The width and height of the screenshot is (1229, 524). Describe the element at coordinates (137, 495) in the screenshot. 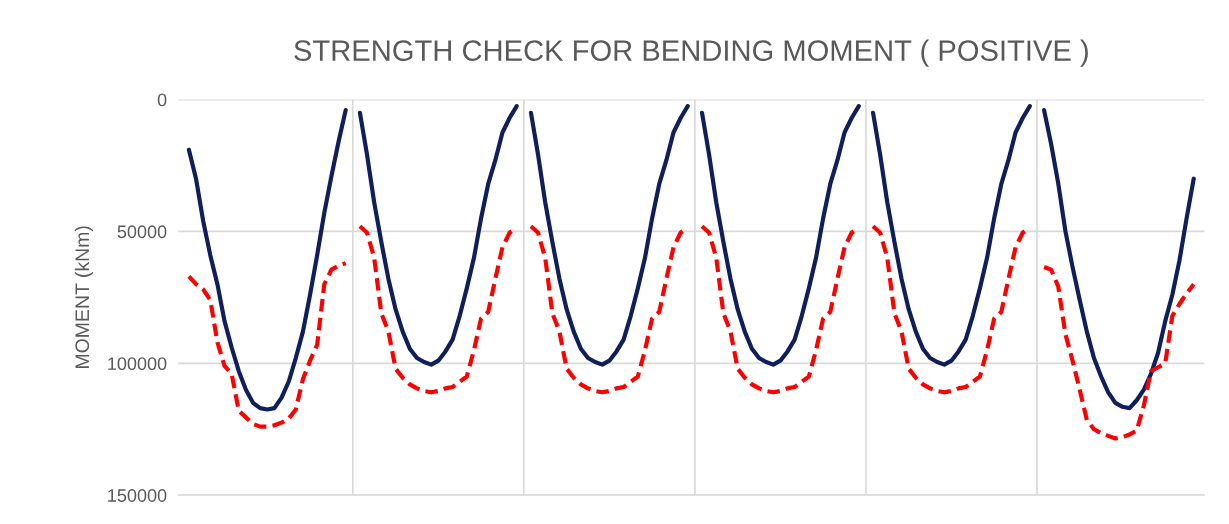

I see `y-tick-label: 150000` at that location.